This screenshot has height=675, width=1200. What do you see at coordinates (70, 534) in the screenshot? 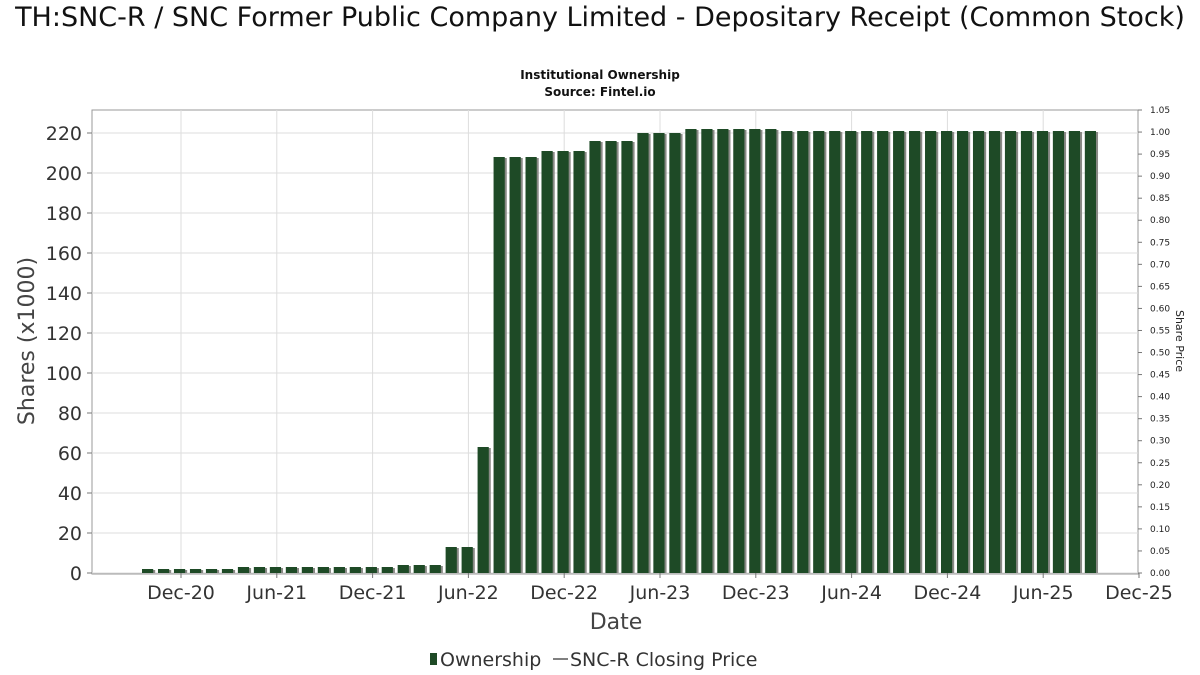
I see `y-tick-label: 20` at bounding box center [70, 534].